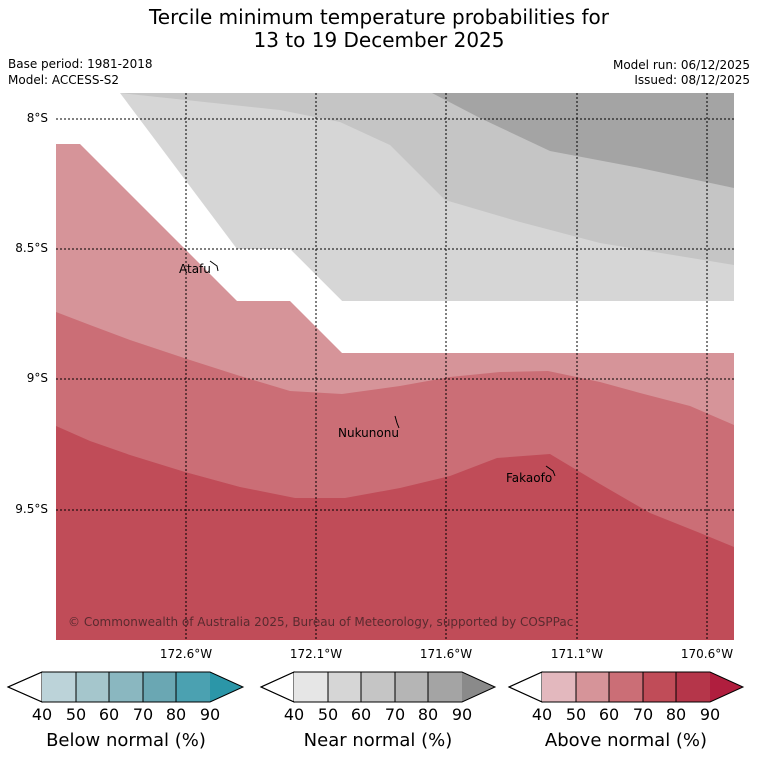 The image size is (758, 781). Describe the element at coordinates (710, 714) in the screenshot. I see `legend-above-tick-90: 90` at that location.